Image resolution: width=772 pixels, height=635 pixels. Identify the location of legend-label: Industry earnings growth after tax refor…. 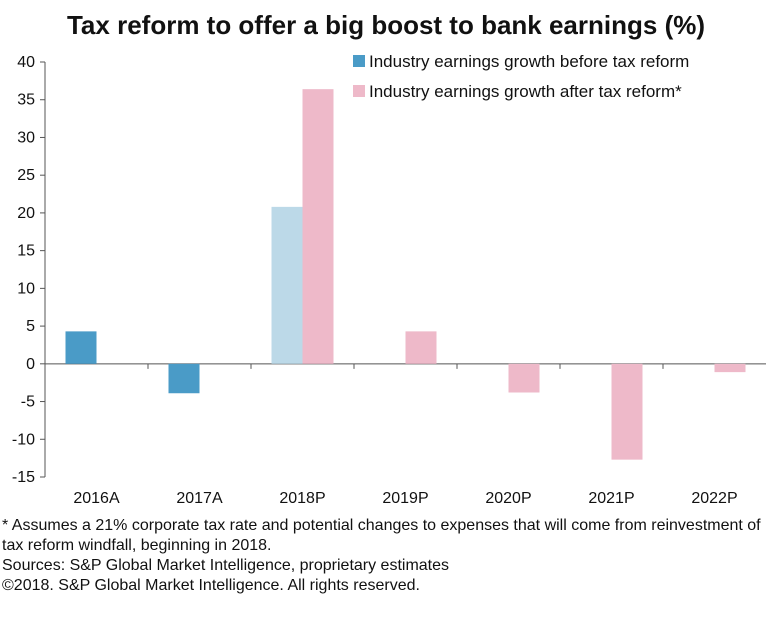
(525, 91).